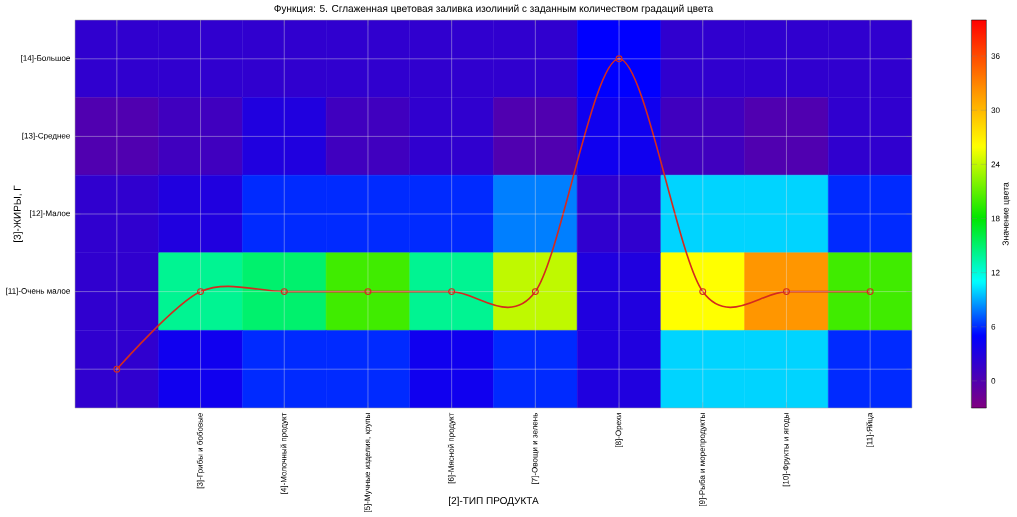 The width and height of the screenshot is (1017, 517). Describe the element at coordinates (870, 429) in the screenshot. I see `x-tick-label: [11]-Яйца` at that location.